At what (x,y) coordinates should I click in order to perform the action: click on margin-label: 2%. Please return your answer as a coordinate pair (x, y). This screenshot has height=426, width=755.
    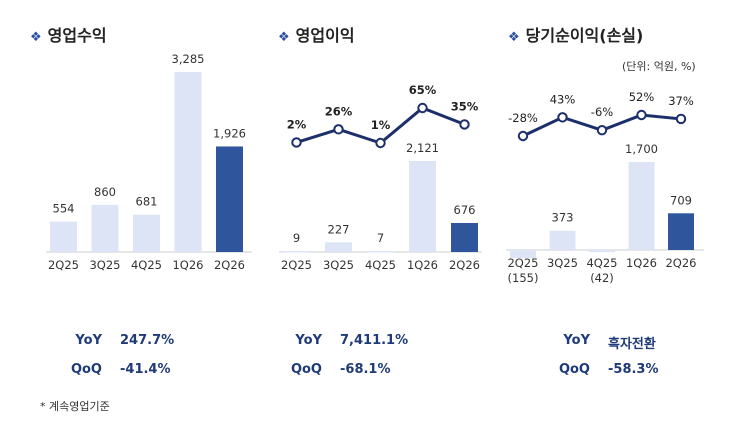
    Looking at the image, I should click on (297, 124).